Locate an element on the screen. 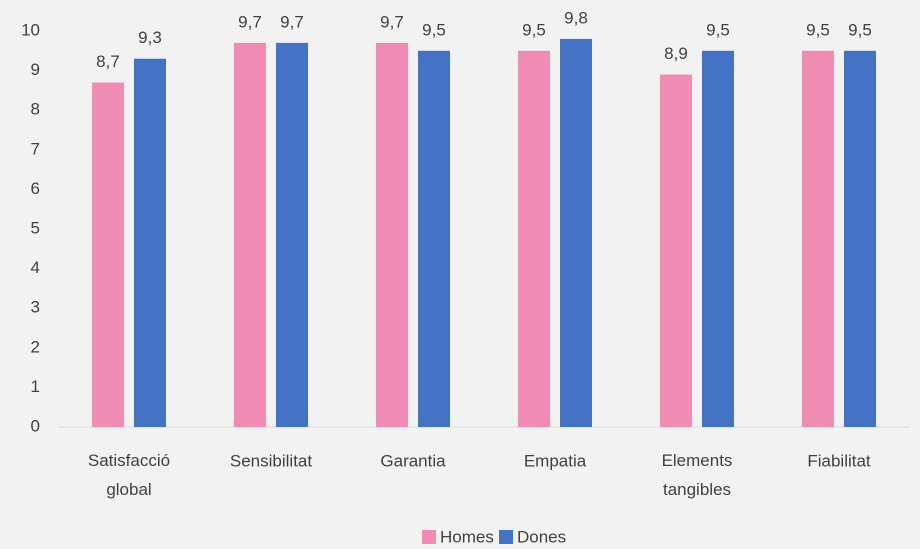 The width and height of the screenshot is (920, 549). y-tick-label: 3 is located at coordinates (35, 307).